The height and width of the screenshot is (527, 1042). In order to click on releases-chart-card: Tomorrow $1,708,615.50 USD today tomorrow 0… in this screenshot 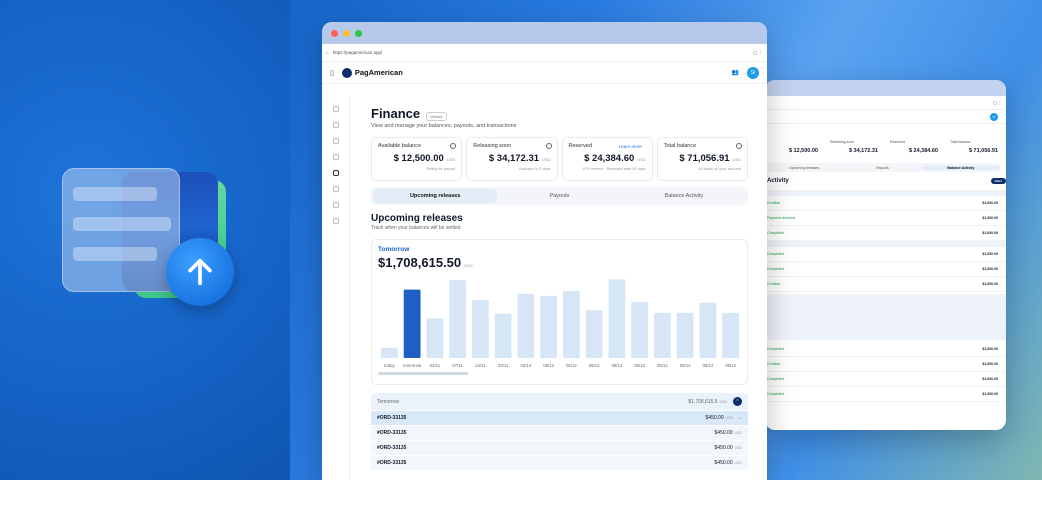, I will do `click(559, 312)`.